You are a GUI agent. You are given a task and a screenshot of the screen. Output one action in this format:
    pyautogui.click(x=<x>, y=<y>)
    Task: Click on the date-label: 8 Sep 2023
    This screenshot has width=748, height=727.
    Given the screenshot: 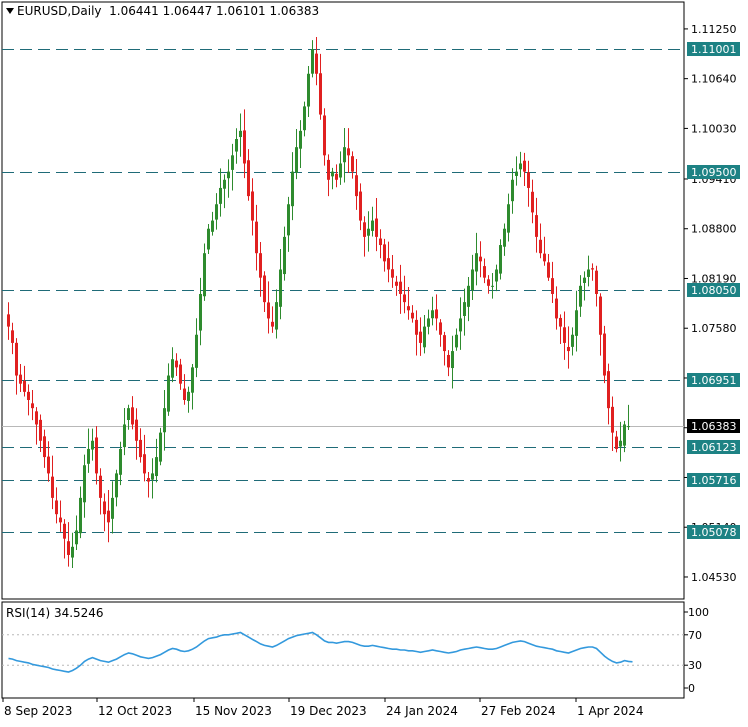 What is the action you would take?
    pyautogui.click(x=38, y=711)
    